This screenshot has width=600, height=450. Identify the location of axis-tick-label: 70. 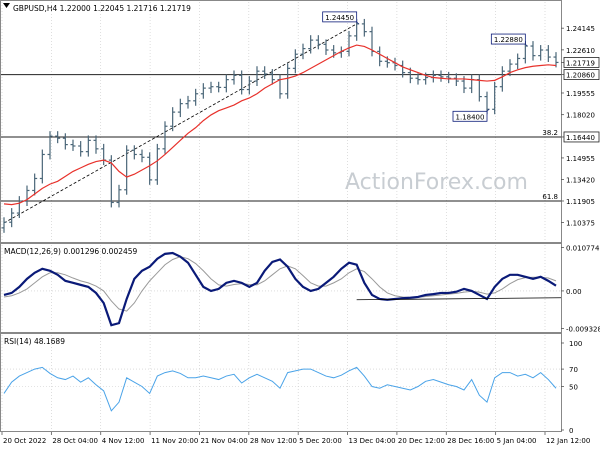
(573, 370).